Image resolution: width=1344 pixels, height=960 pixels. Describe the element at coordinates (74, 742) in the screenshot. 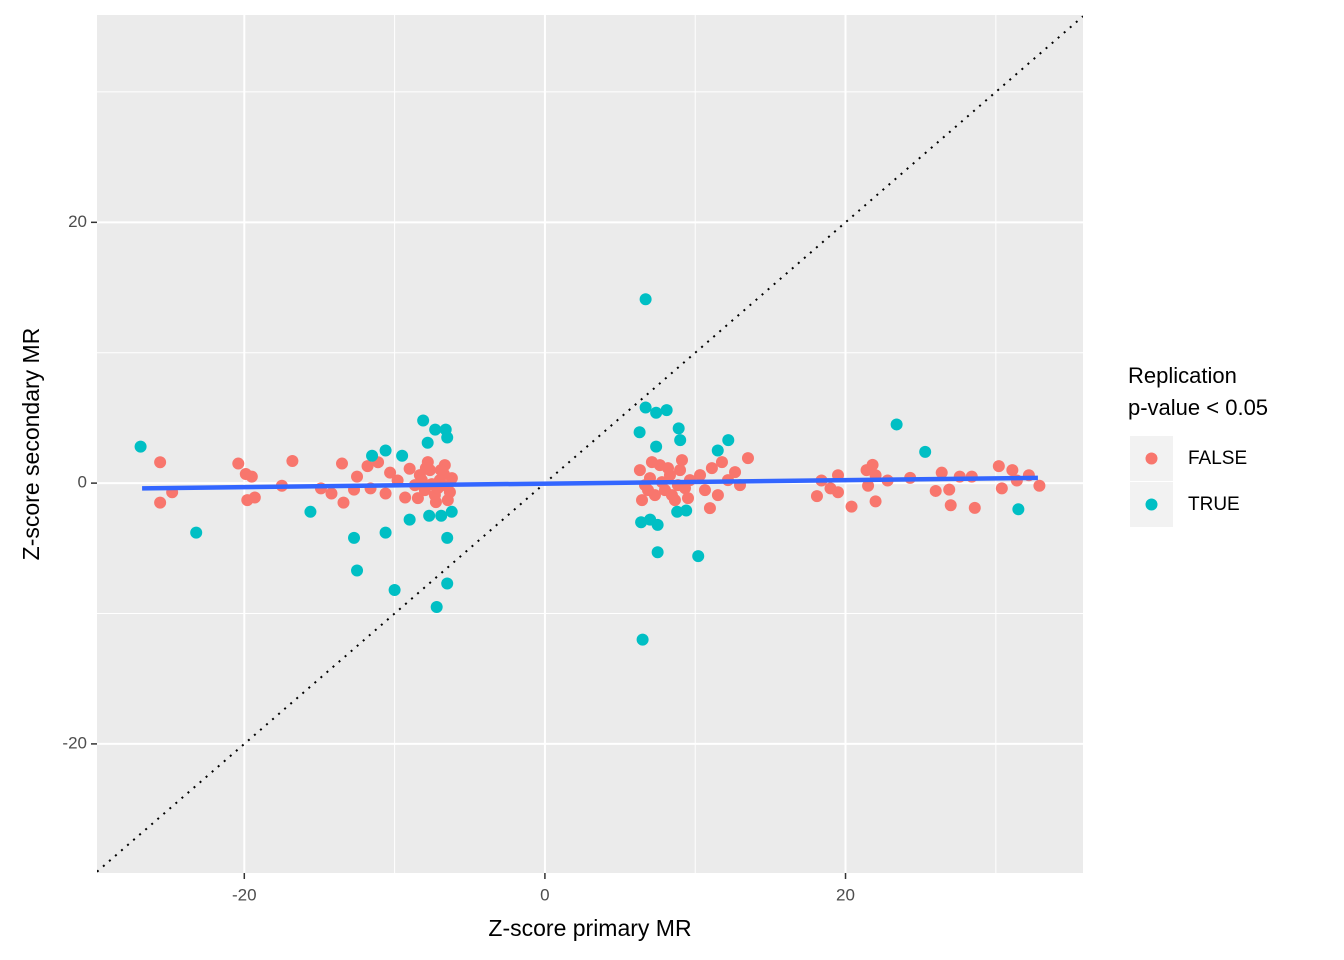

I see `y-tick-label: -20` at that location.